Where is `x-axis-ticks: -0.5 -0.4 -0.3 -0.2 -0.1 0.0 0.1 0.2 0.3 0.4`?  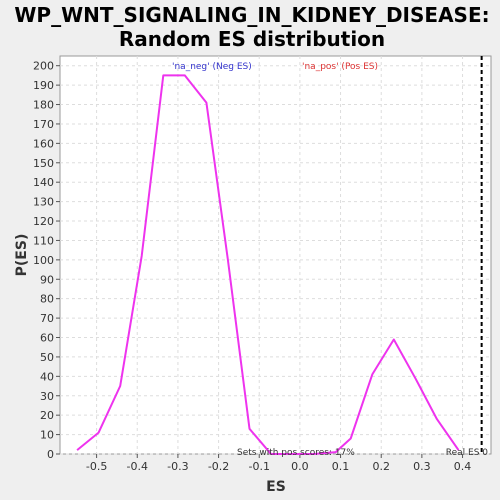 x-axis-ticks: -0.5 -0.4 -0.3 -0.2 -0.1 0.0 0.1 0.2 0.3 0.4 is located at coordinates (278, 463).